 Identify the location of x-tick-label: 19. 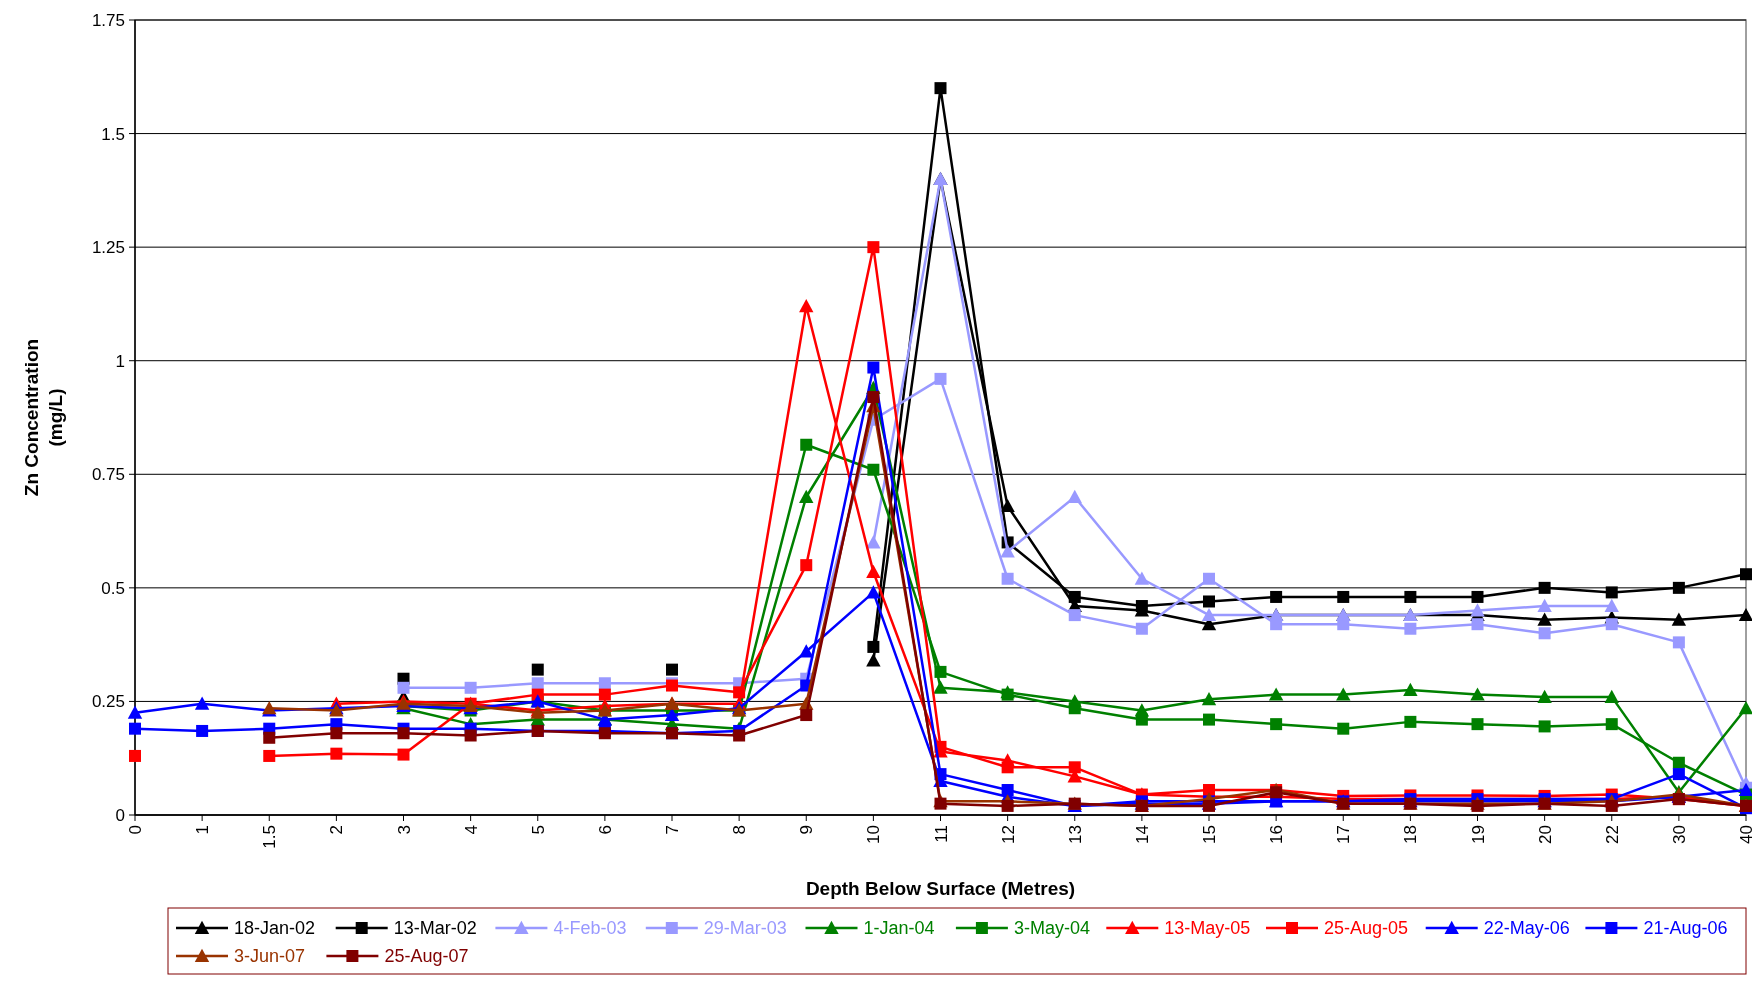
(1478, 834).